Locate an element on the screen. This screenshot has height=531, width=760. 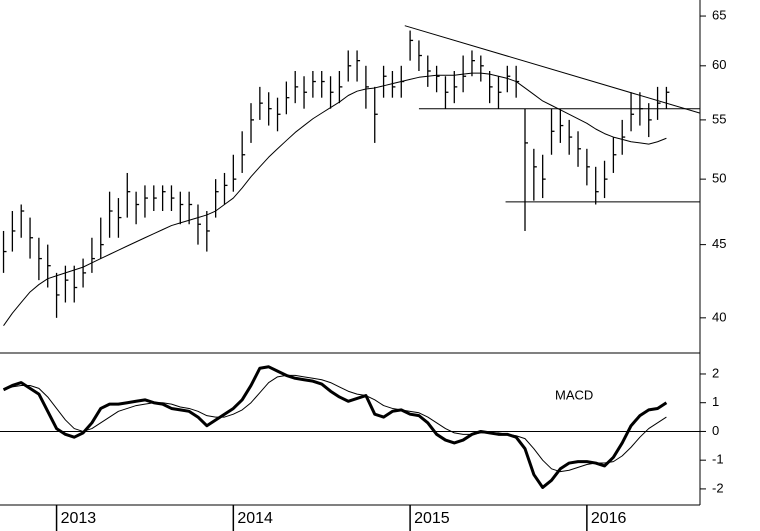
y-tick-label: 40 is located at coordinates (719, 316).